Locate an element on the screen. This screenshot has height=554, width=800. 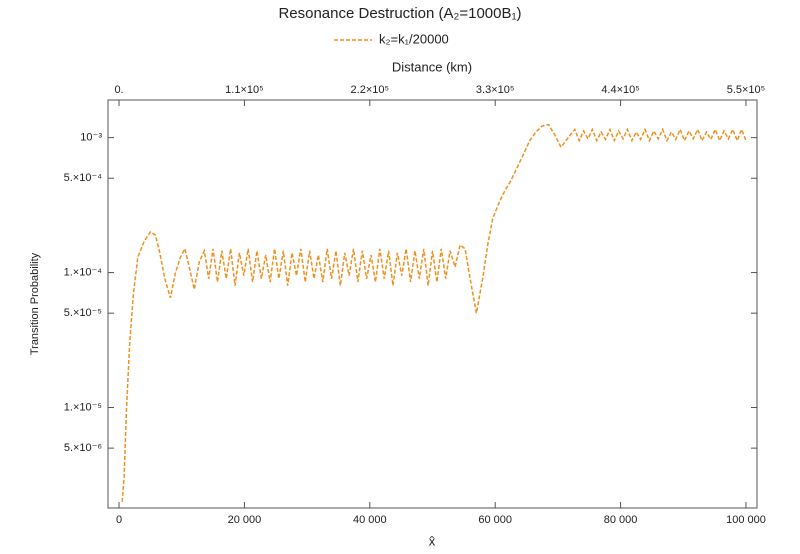
x-tick-label: 80 000 is located at coordinates (621, 520).